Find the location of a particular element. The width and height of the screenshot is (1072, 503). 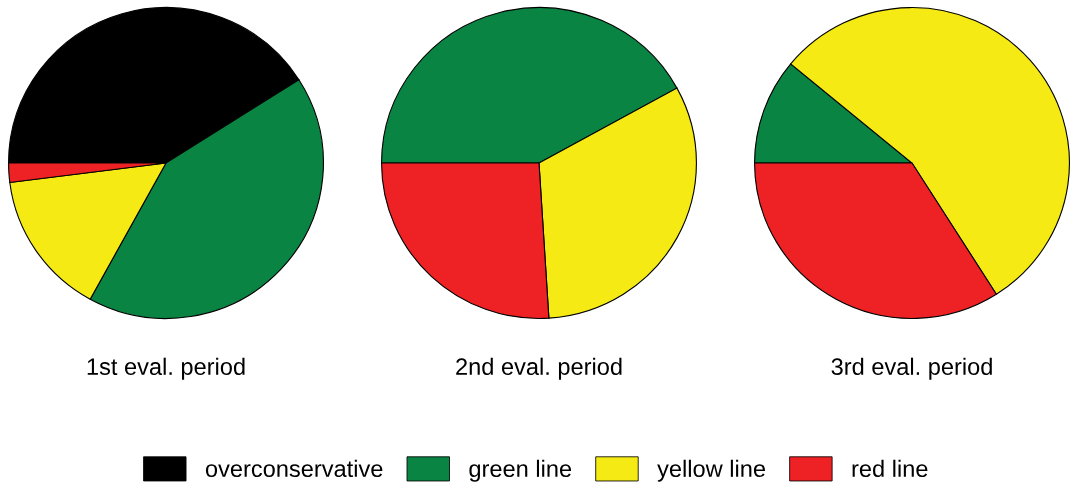

text: 3rd eval. period is located at coordinates (911, 368).